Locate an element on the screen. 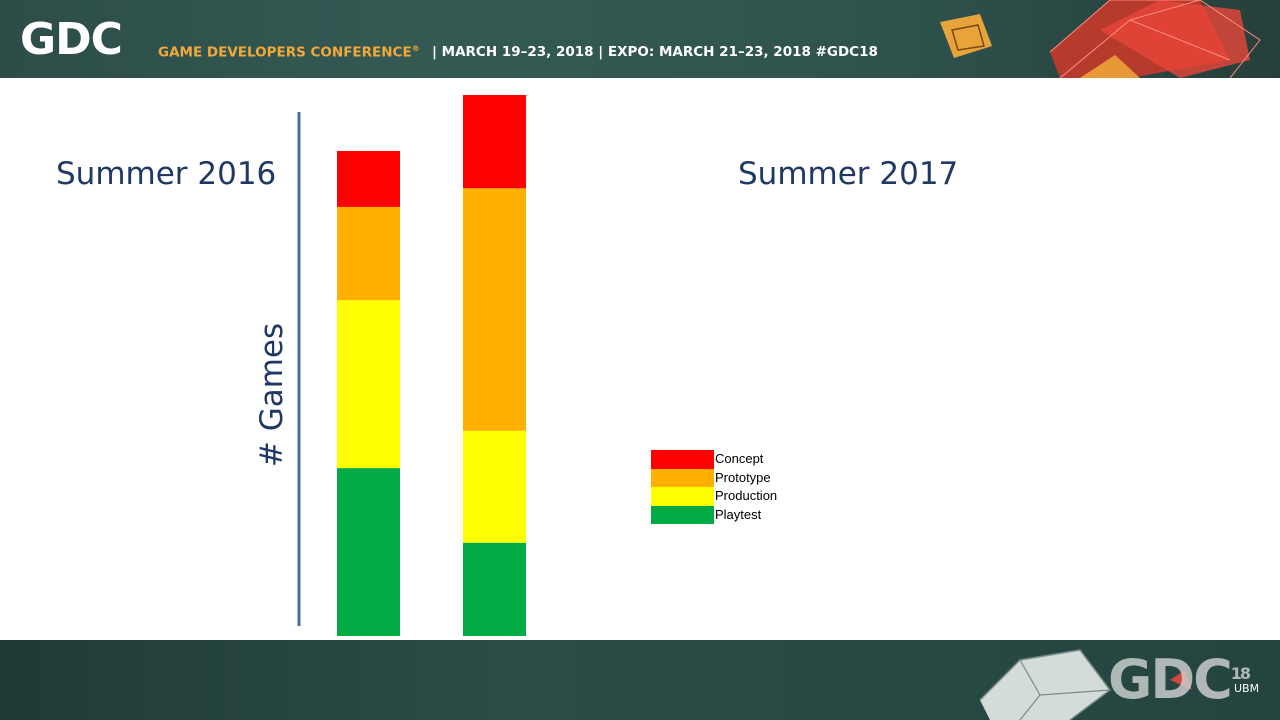 This screenshot has width=1280, height=720. chart-legend: Concept Prototype Production Playtest is located at coordinates (751, 487).